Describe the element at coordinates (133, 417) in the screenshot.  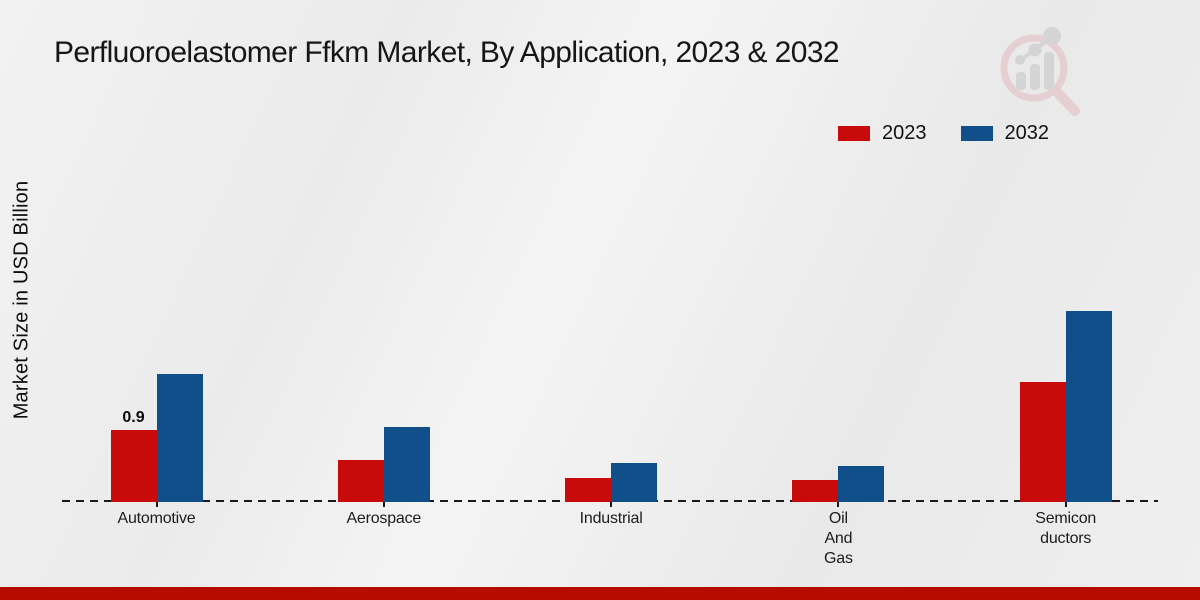
I see `bar-value-label-2023-automotive: 0.9` at that location.